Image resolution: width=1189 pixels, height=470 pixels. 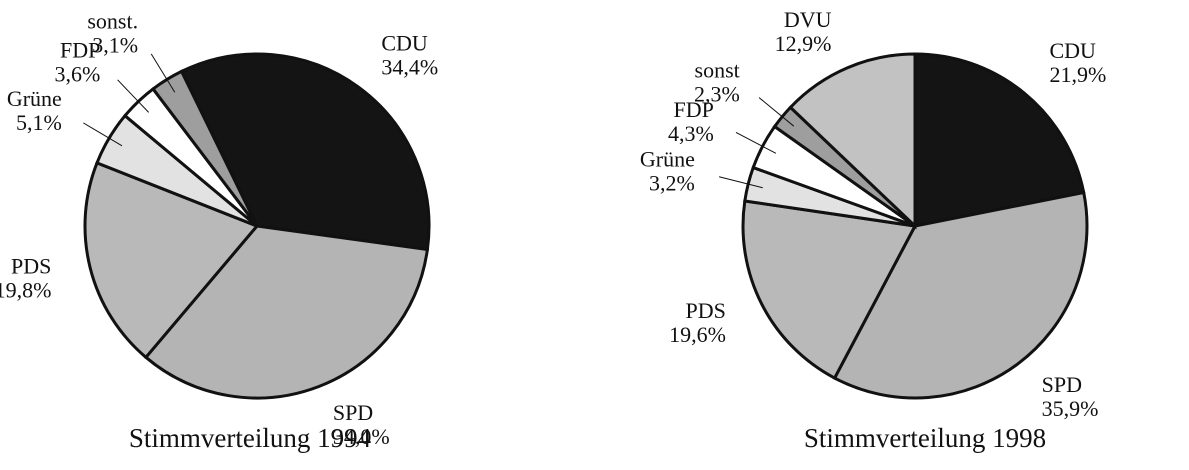 I want to click on value-label: 4,3%, so click(x=691, y=133).